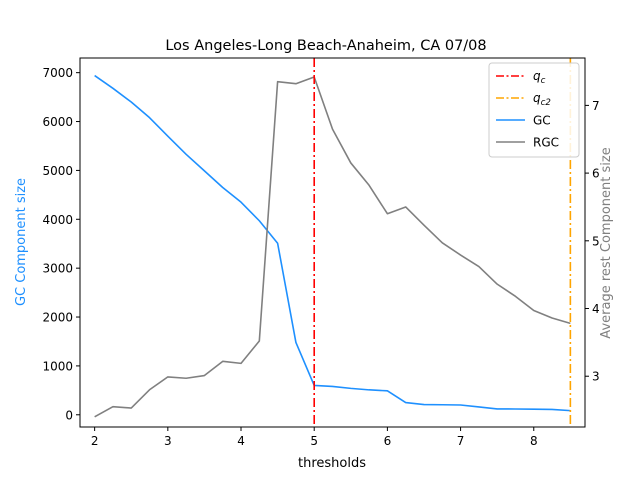 Image resolution: width=640 pixels, height=480 pixels. I want to click on y-left-tick-label: 0, so click(69, 415).